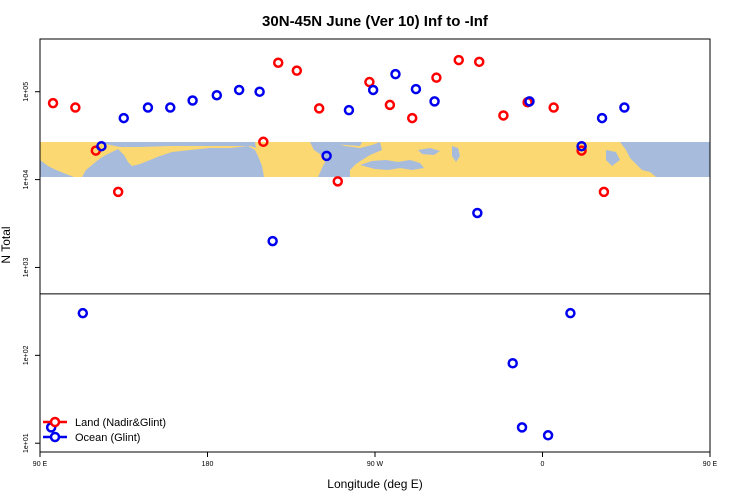 Image resolution: width=750 pixels, height=500 pixels. I want to click on map-ocean-atlantic-north, so click(341, 144).